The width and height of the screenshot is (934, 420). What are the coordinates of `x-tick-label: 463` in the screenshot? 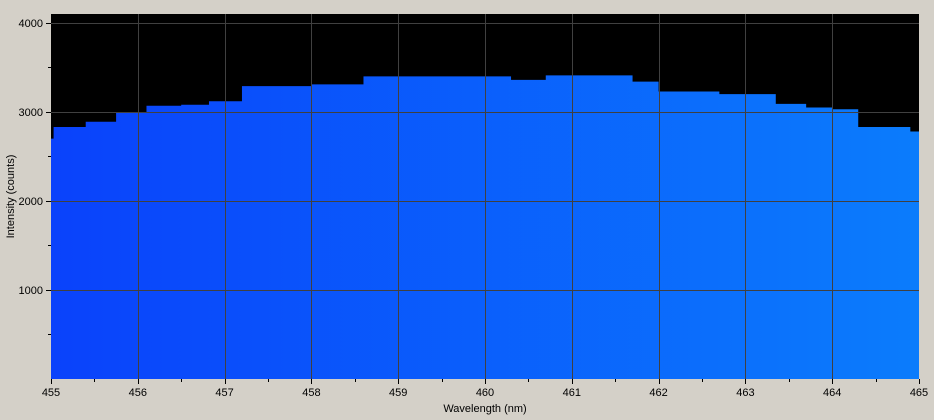 It's located at (745, 393).